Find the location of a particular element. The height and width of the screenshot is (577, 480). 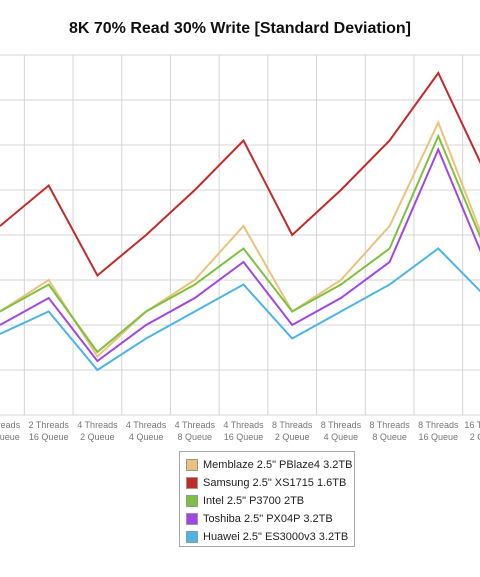

x-tick-label: 8 Threads 8 Queue is located at coordinates (389, 431).